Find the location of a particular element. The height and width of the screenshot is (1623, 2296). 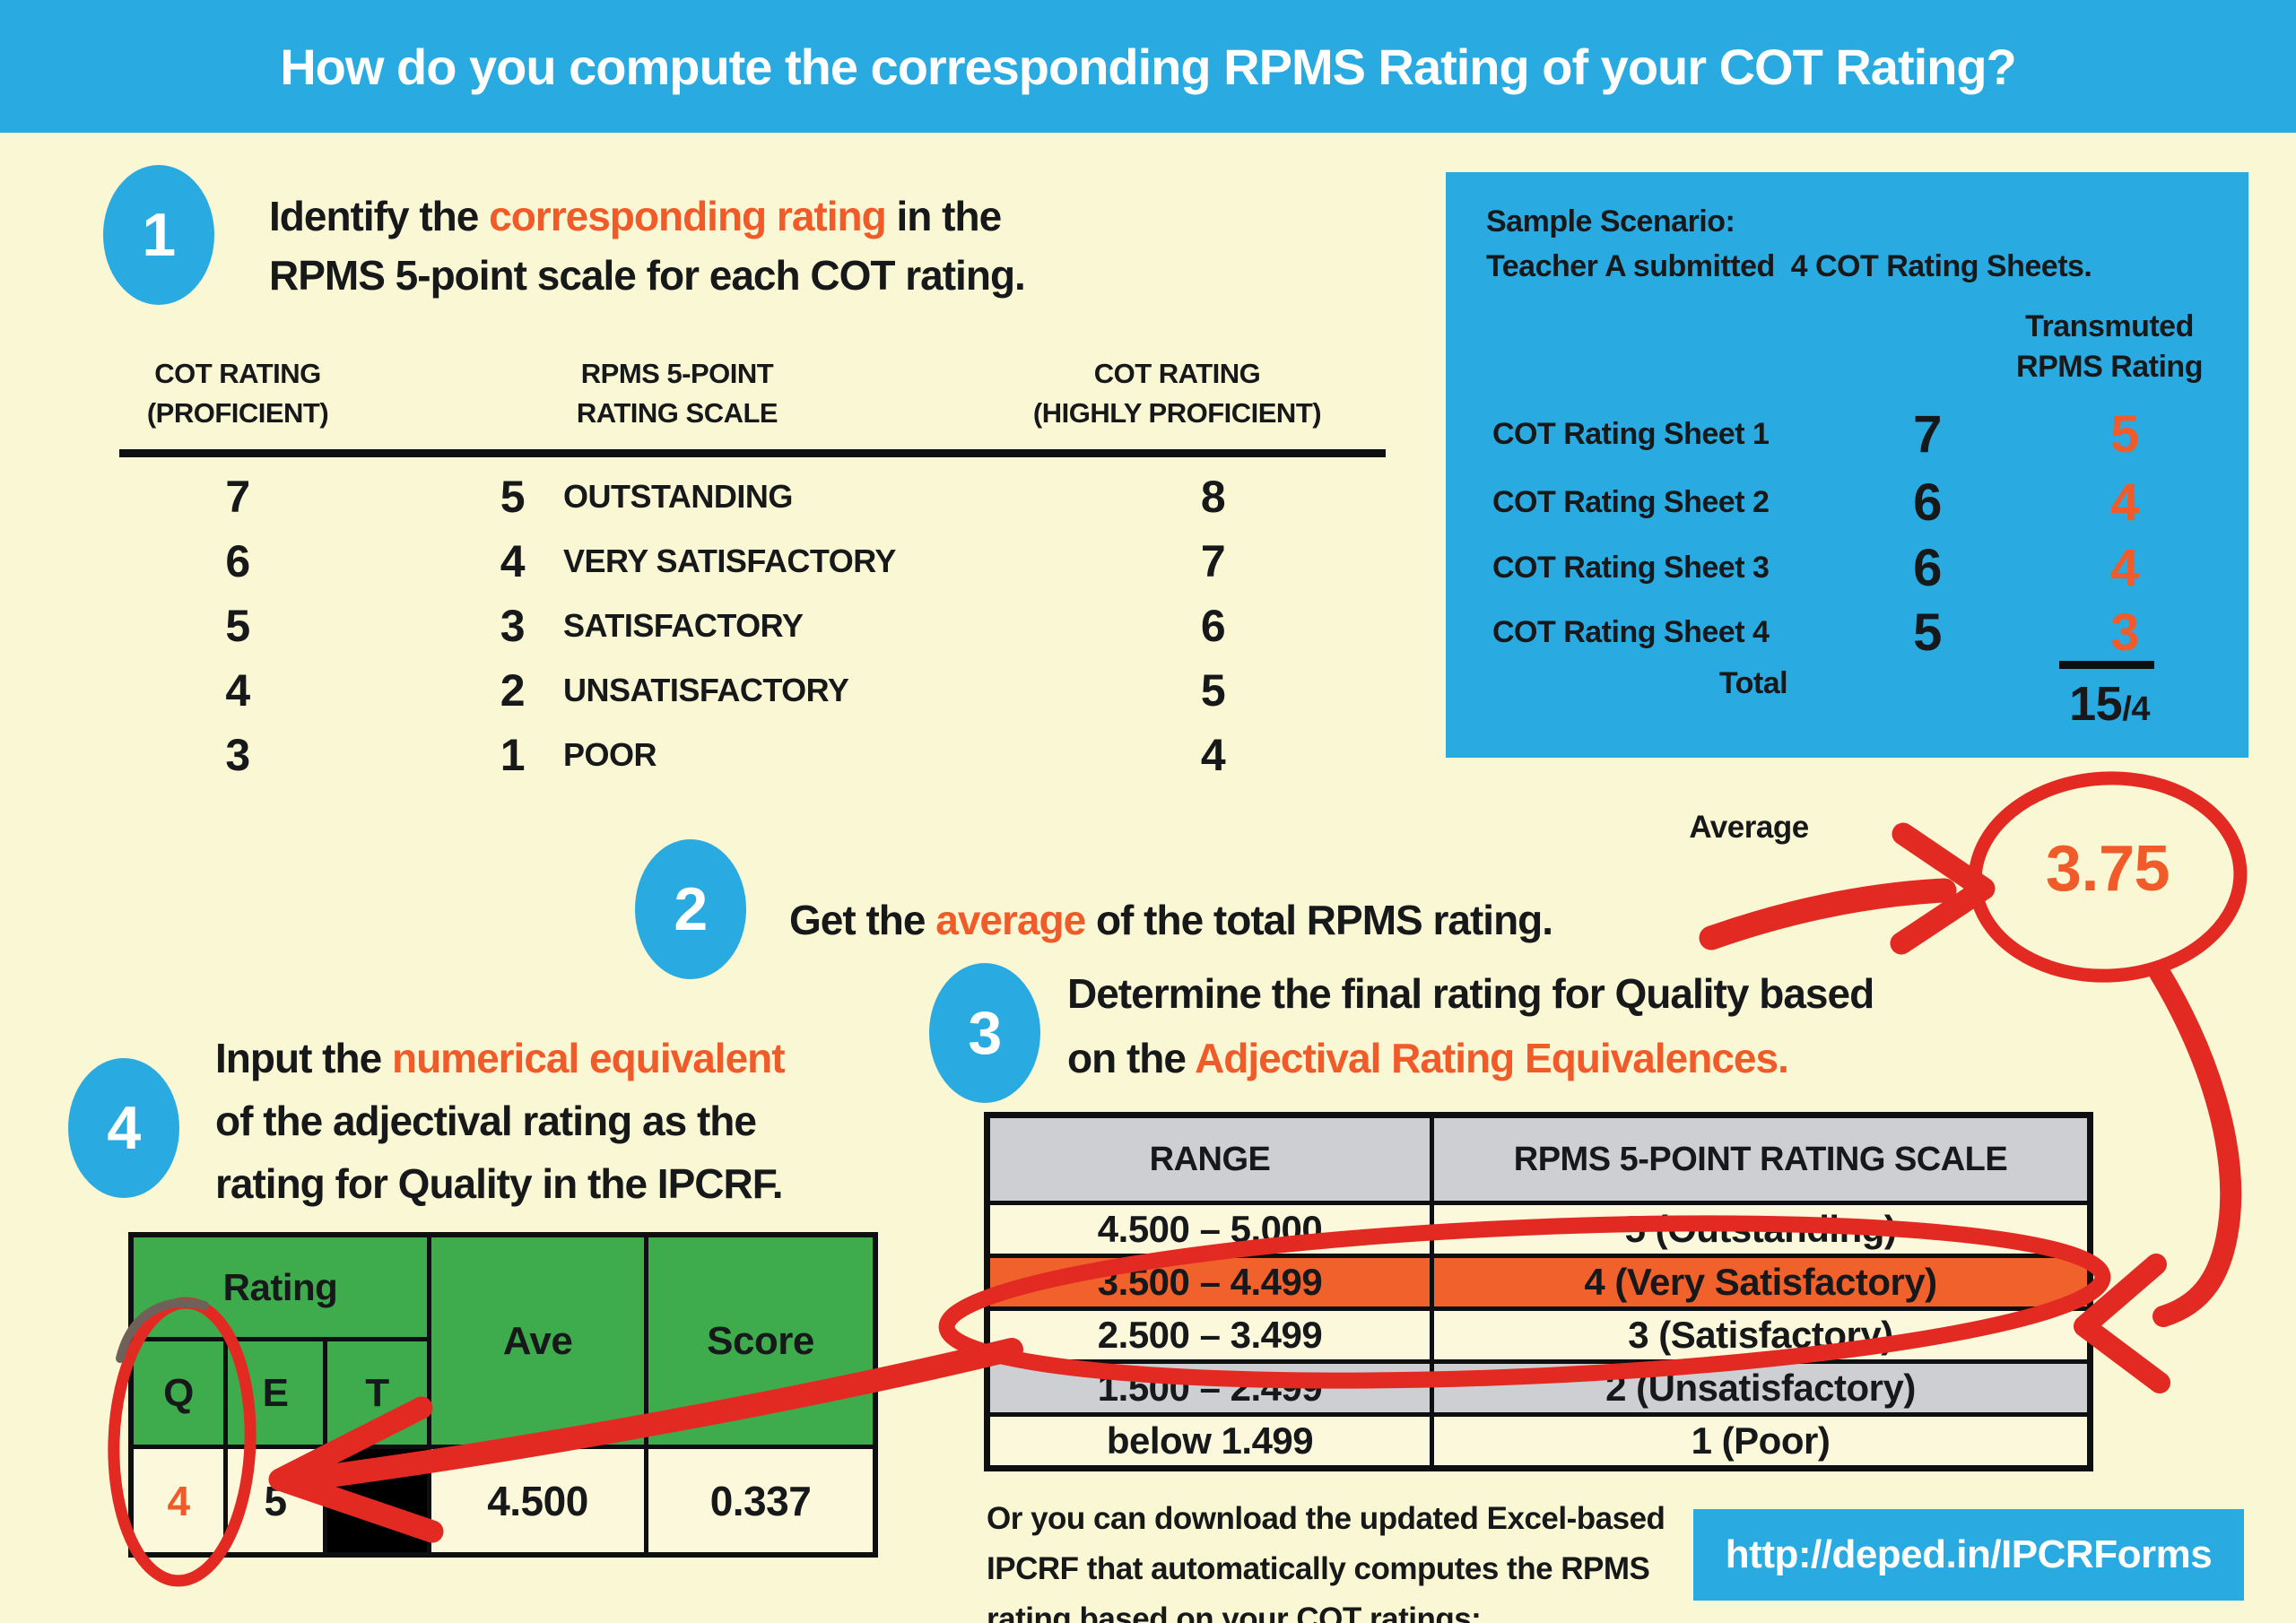

cot-highly-proficient-value: 4 is located at coordinates (1213, 755).